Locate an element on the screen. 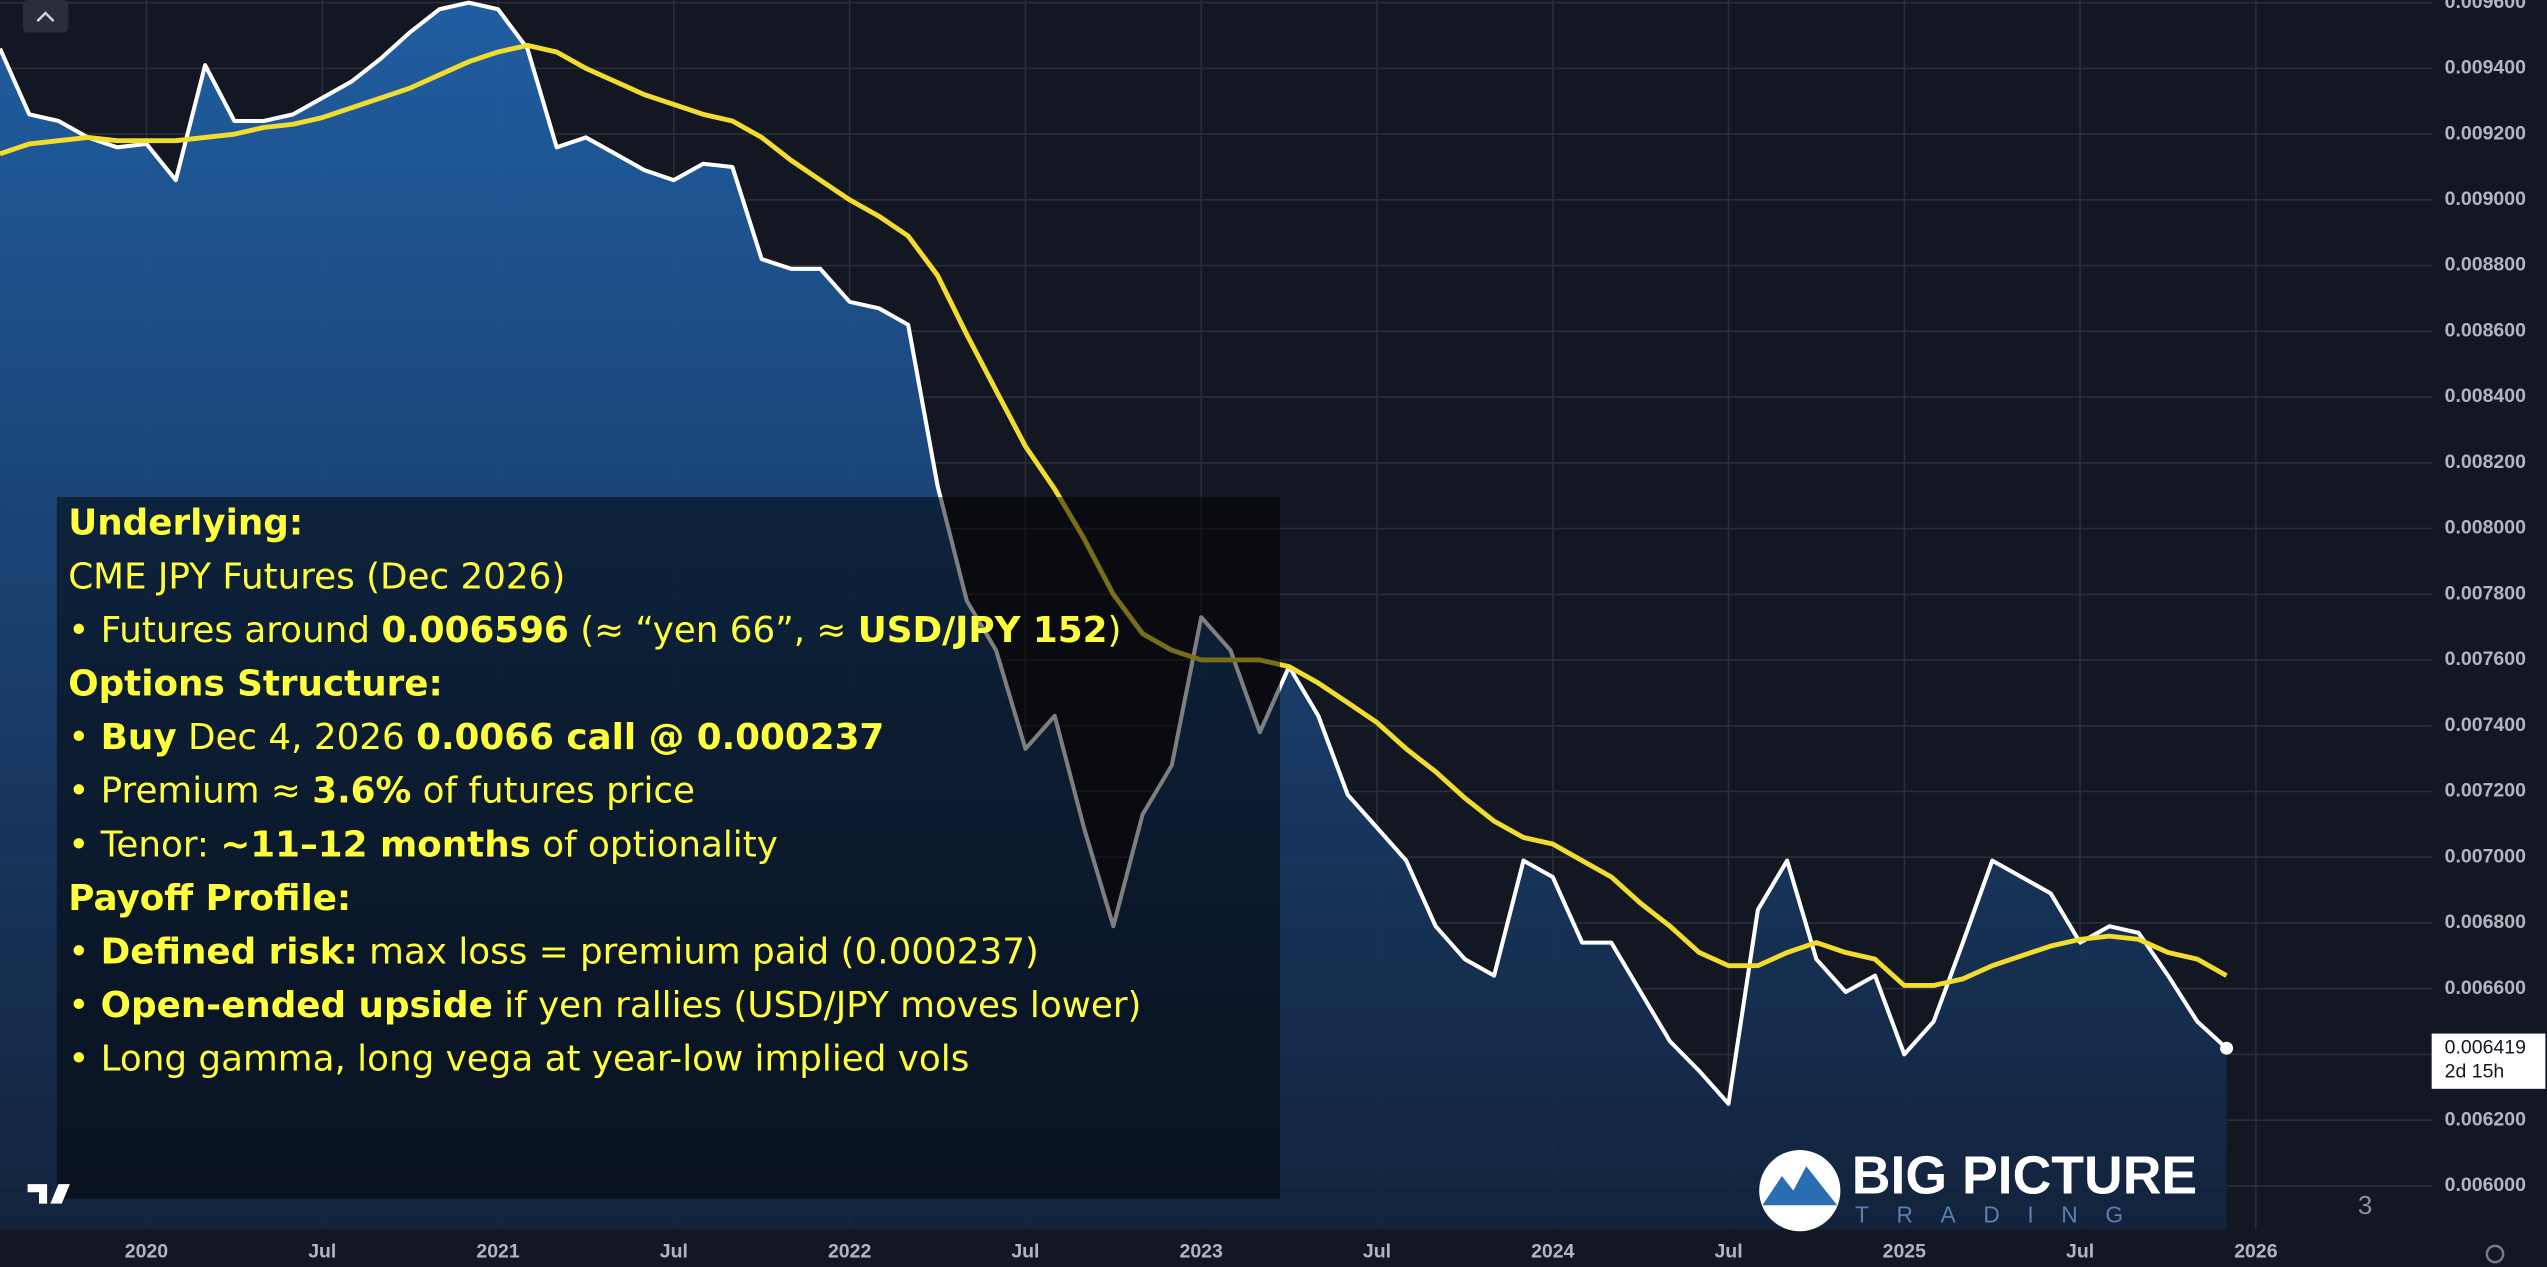 This screenshot has height=1267, width=2547. annotation-line: Underlying: is located at coordinates (185, 523).